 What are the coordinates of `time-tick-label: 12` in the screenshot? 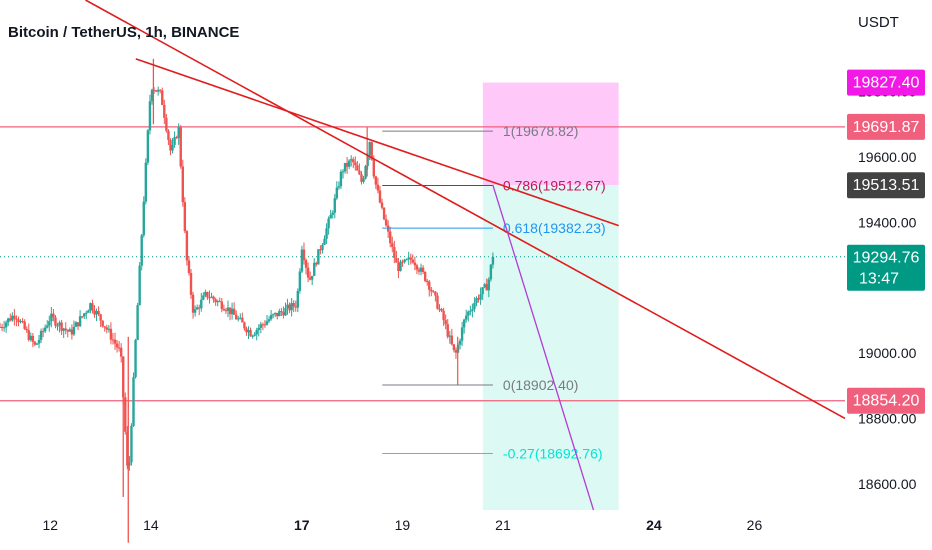 It's located at (51, 525).